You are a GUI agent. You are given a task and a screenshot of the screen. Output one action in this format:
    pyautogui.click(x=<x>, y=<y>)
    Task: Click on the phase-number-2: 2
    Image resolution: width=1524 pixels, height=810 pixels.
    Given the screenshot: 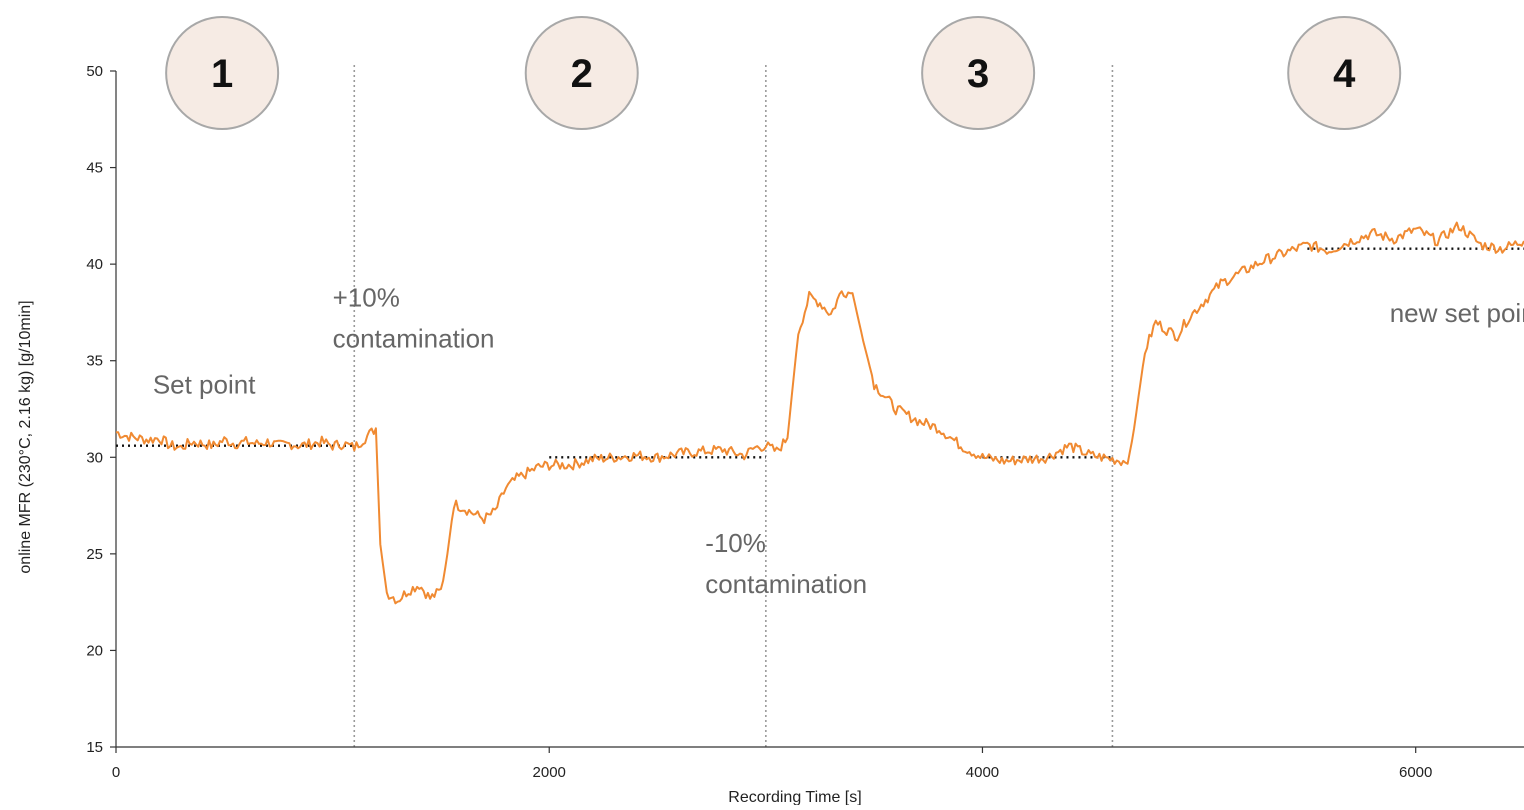 What is the action you would take?
    pyautogui.click(x=582, y=74)
    